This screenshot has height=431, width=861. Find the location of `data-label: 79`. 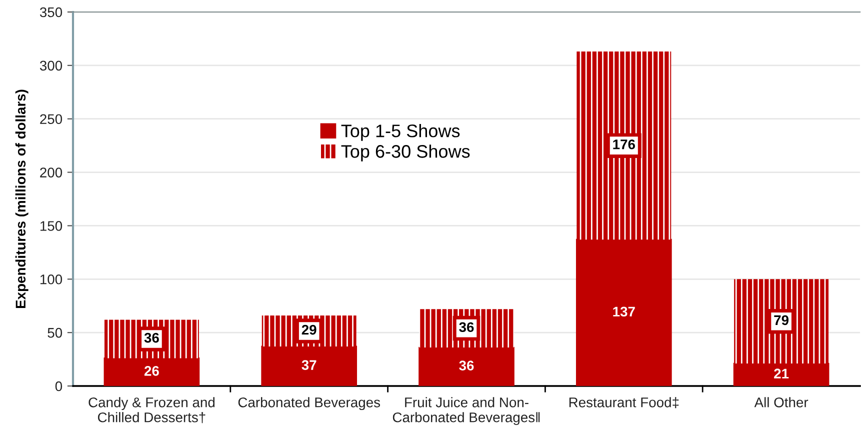

data-label: 79 is located at coordinates (781, 320).